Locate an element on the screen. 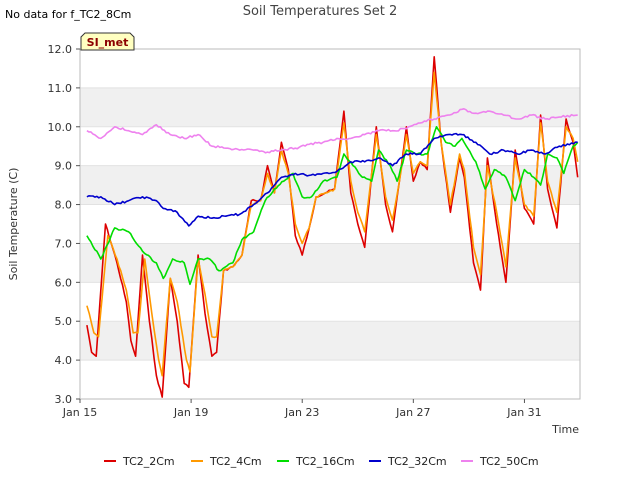 The width and height of the screenshot is (640, 480). y-tick-label: 4.0 is located at coordinates (64, 360).